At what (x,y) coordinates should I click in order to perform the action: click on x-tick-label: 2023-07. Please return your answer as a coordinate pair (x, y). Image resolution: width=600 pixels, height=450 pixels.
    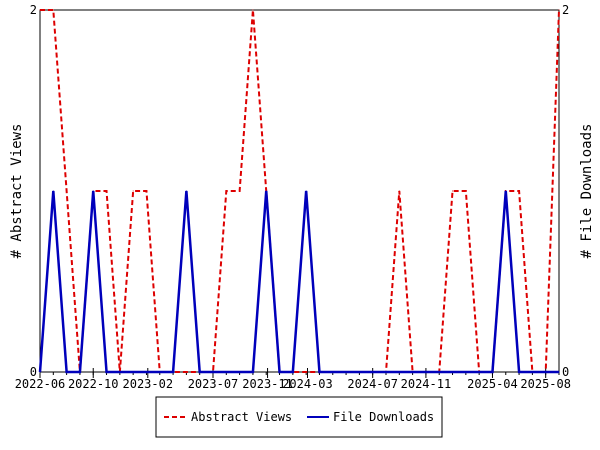
    Looking at the image, I should click on (213, 384).